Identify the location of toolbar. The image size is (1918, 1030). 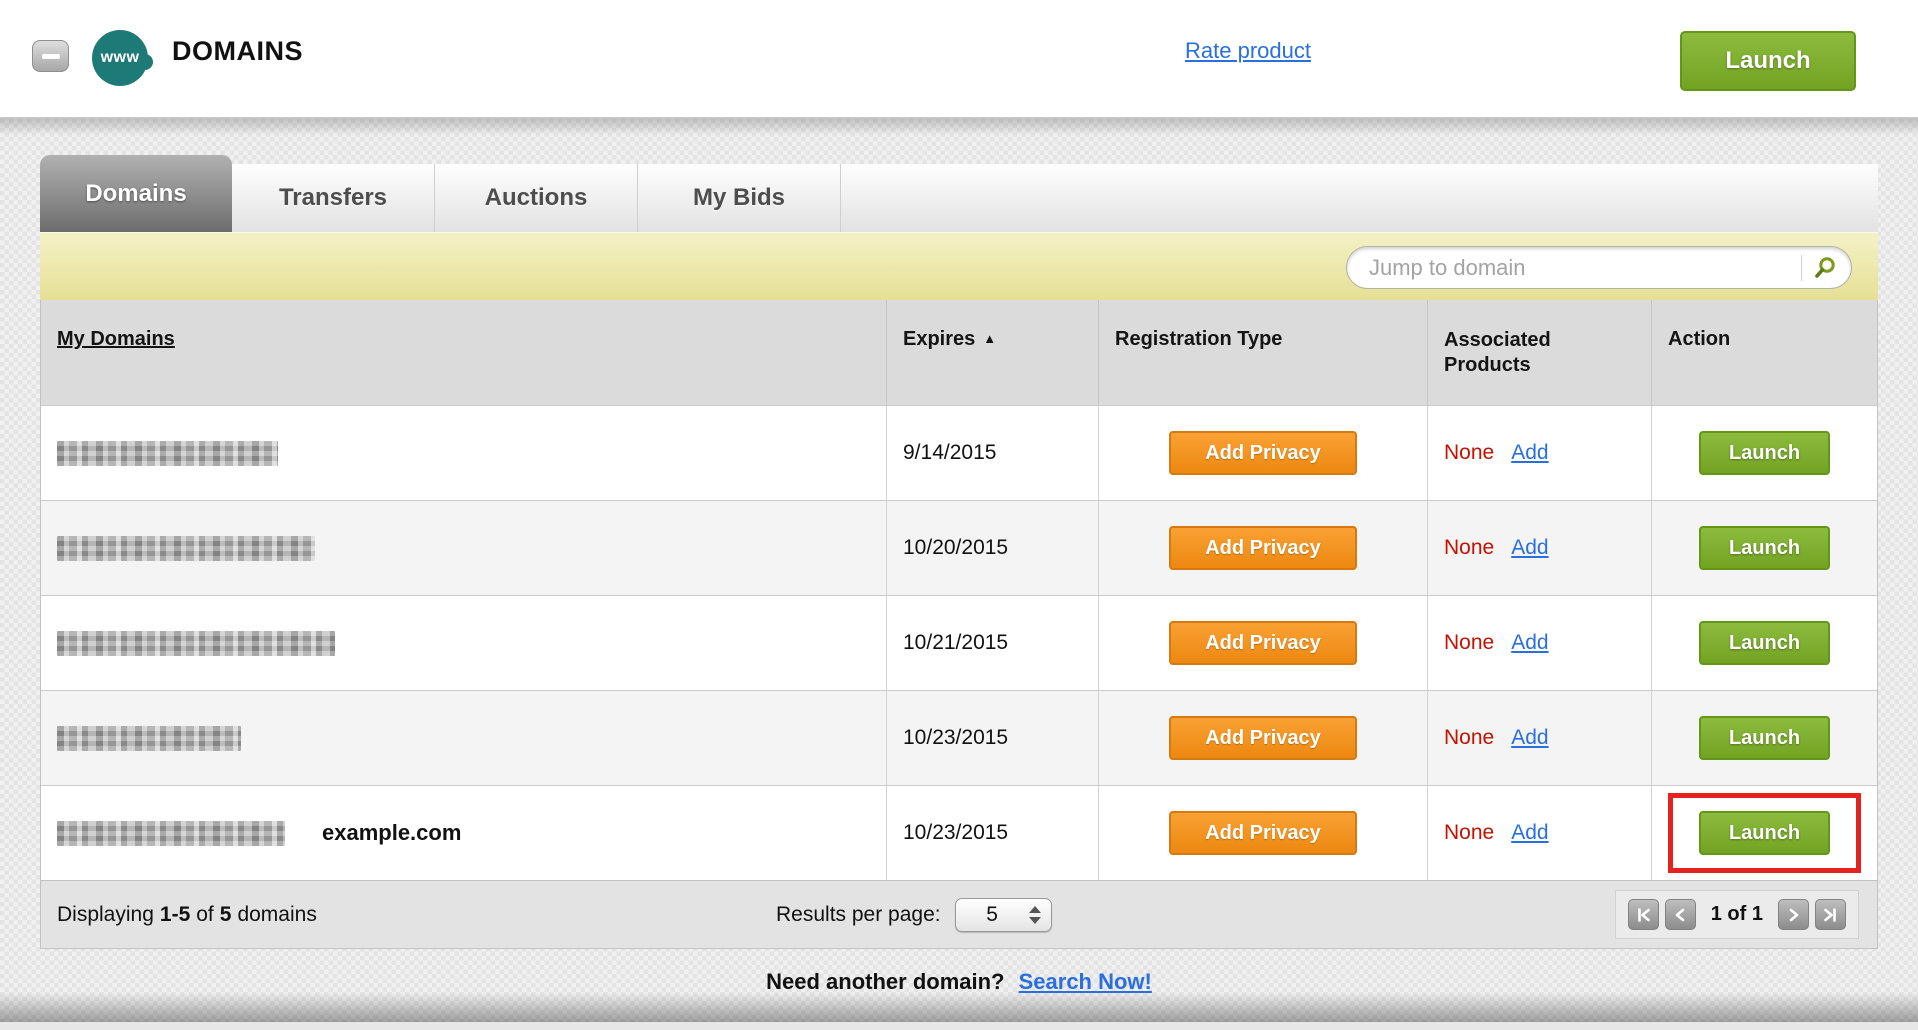
(959, 266).